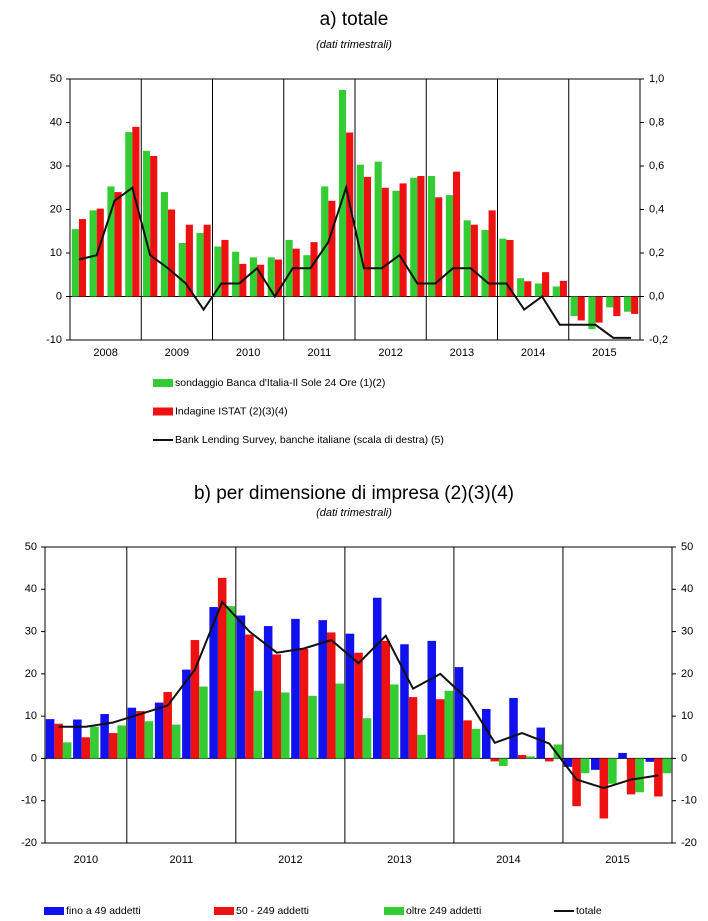 The image size is (708, 921). Describe the element at coordinates (29, 801) in the screenshot. I see `y-tick-label: -10` at that location.